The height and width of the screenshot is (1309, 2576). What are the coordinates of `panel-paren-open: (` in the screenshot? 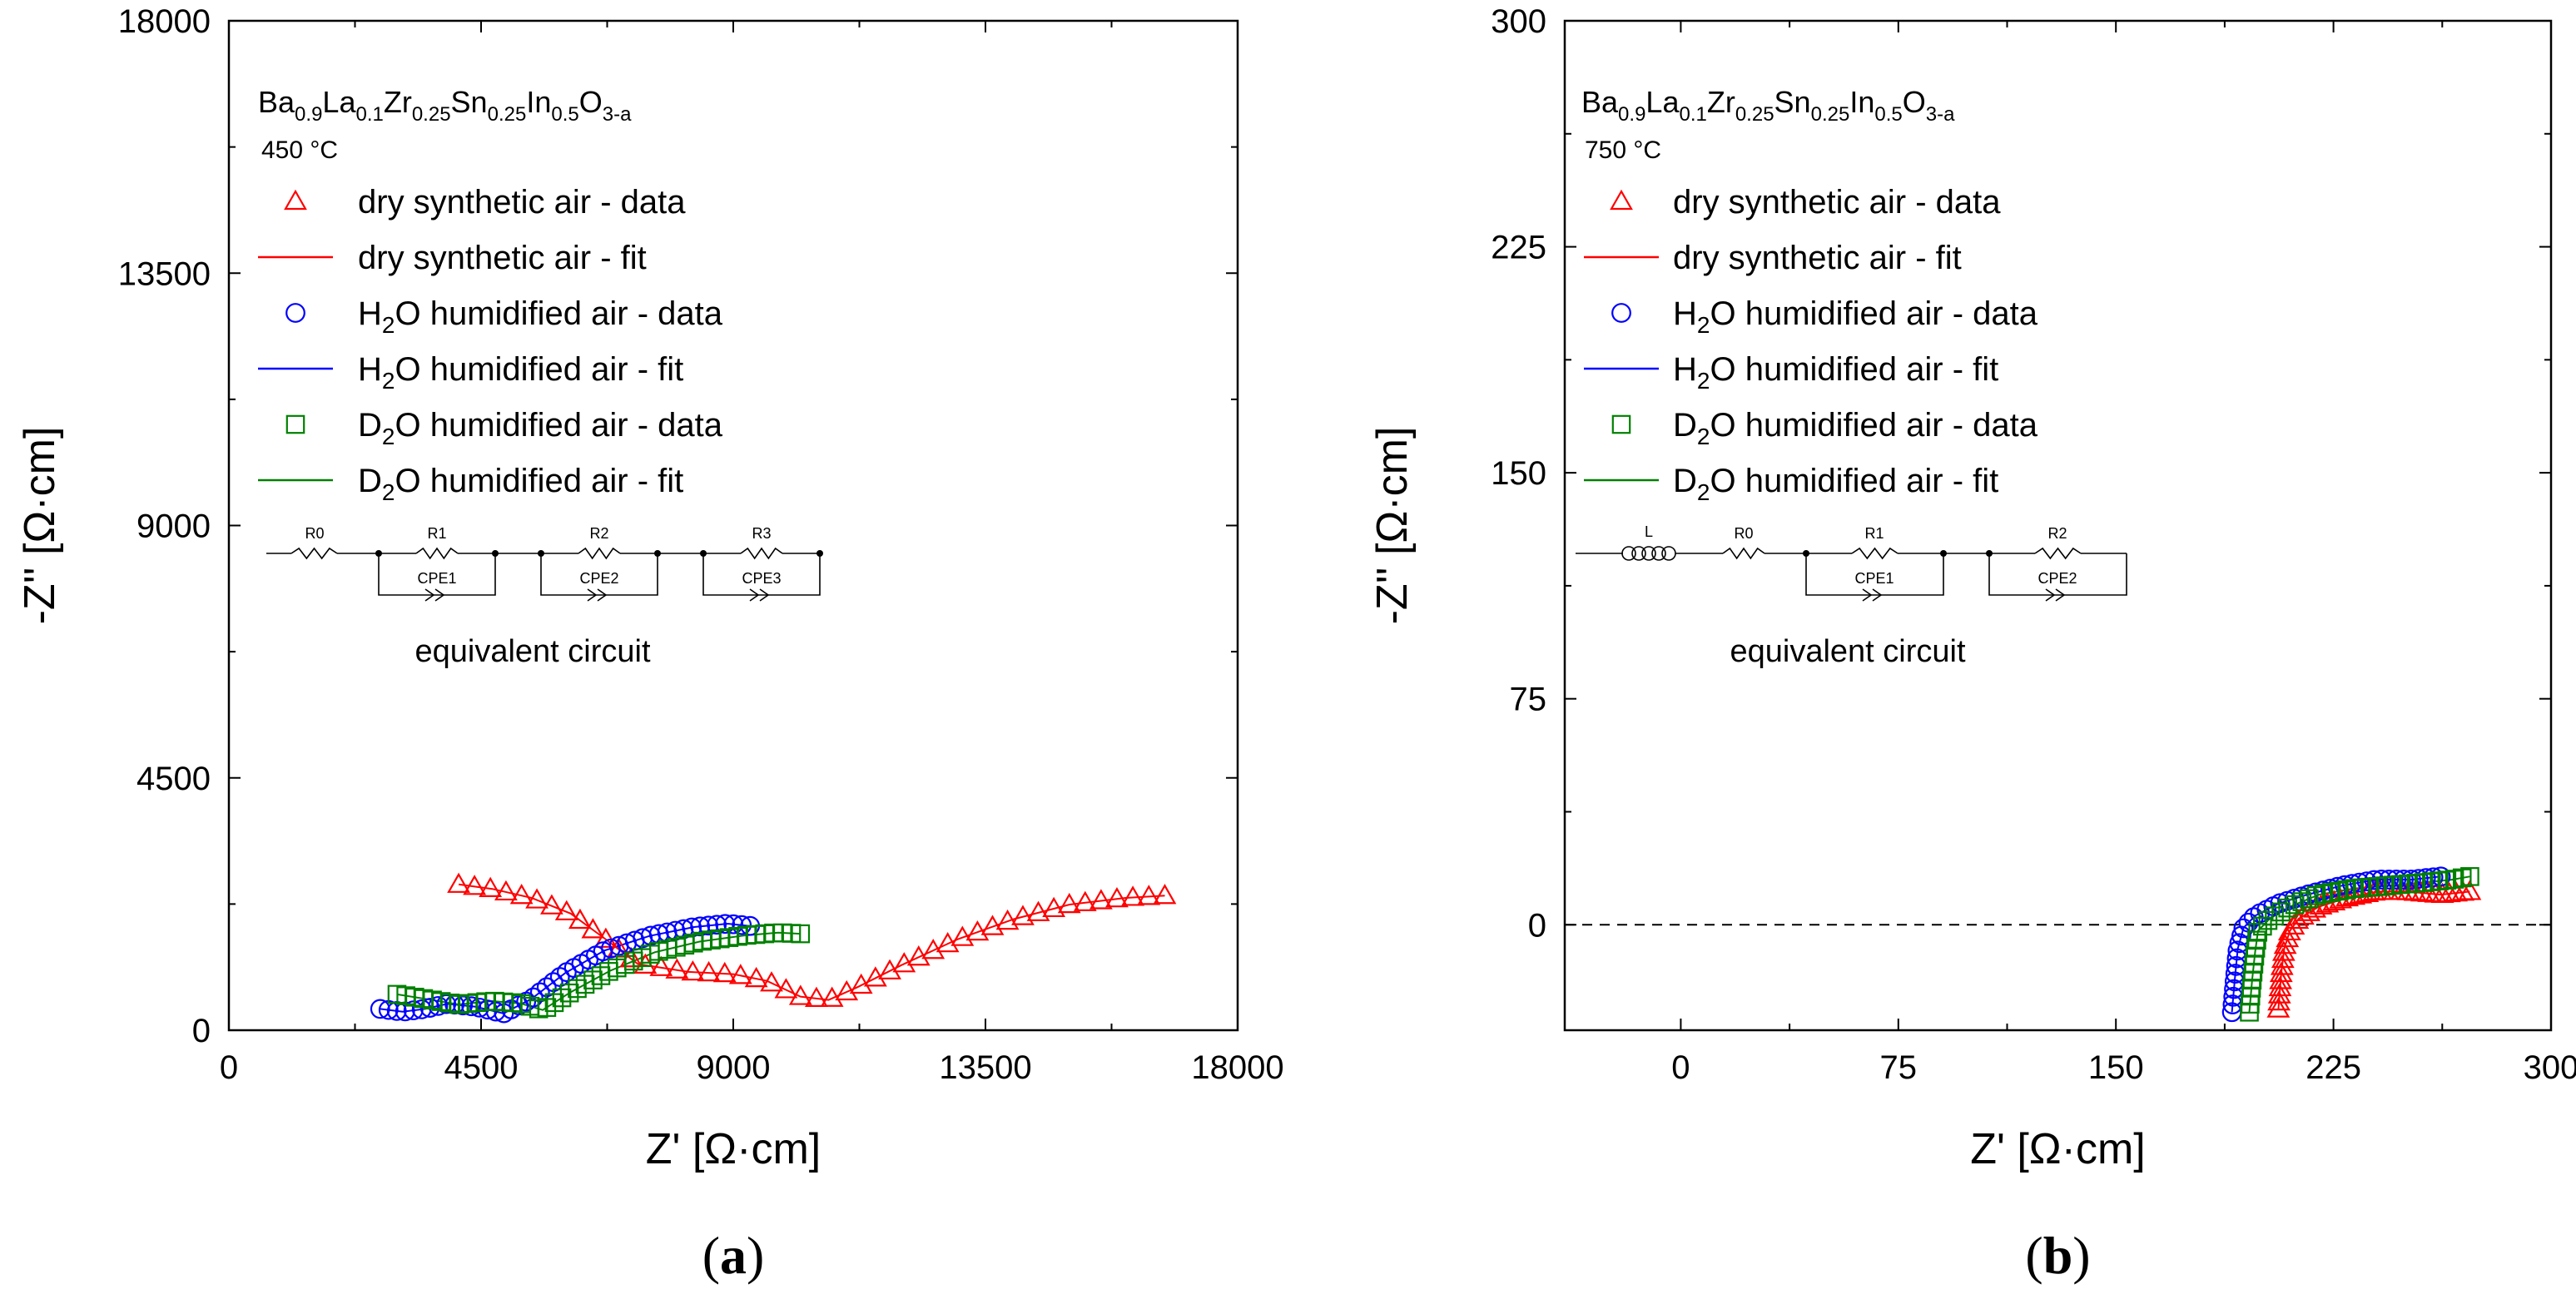 It's located at (711, 1255).